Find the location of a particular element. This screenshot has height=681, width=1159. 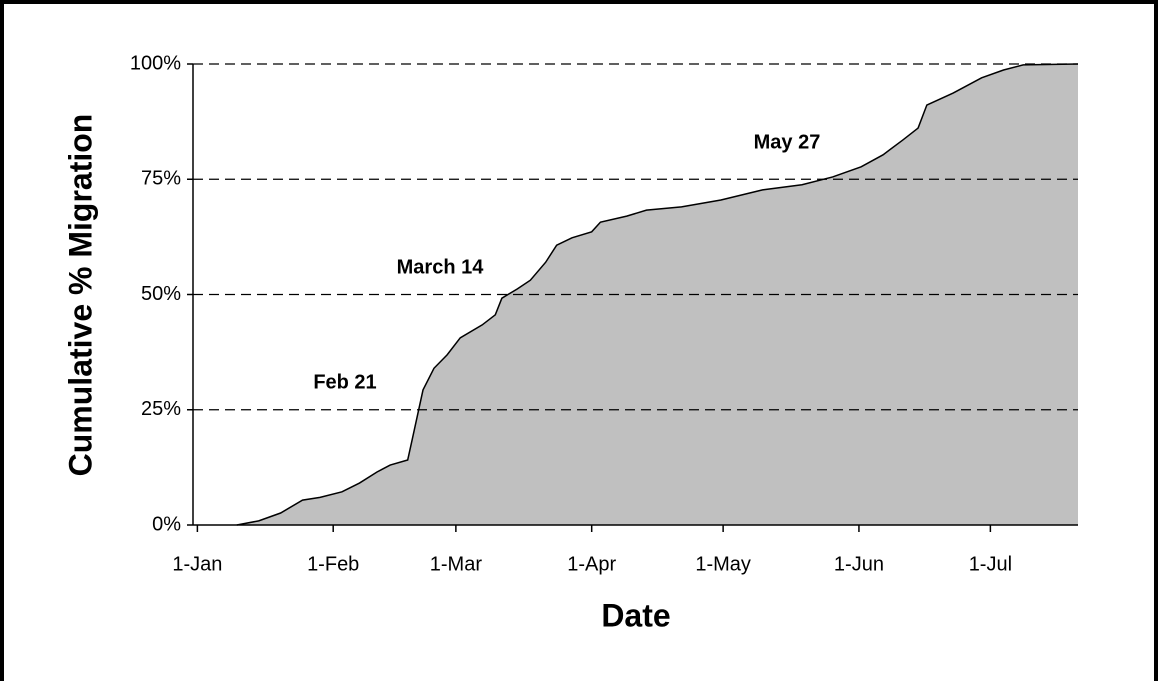

x-tick-label: 1-Apr is located at coordinates (591, 564).